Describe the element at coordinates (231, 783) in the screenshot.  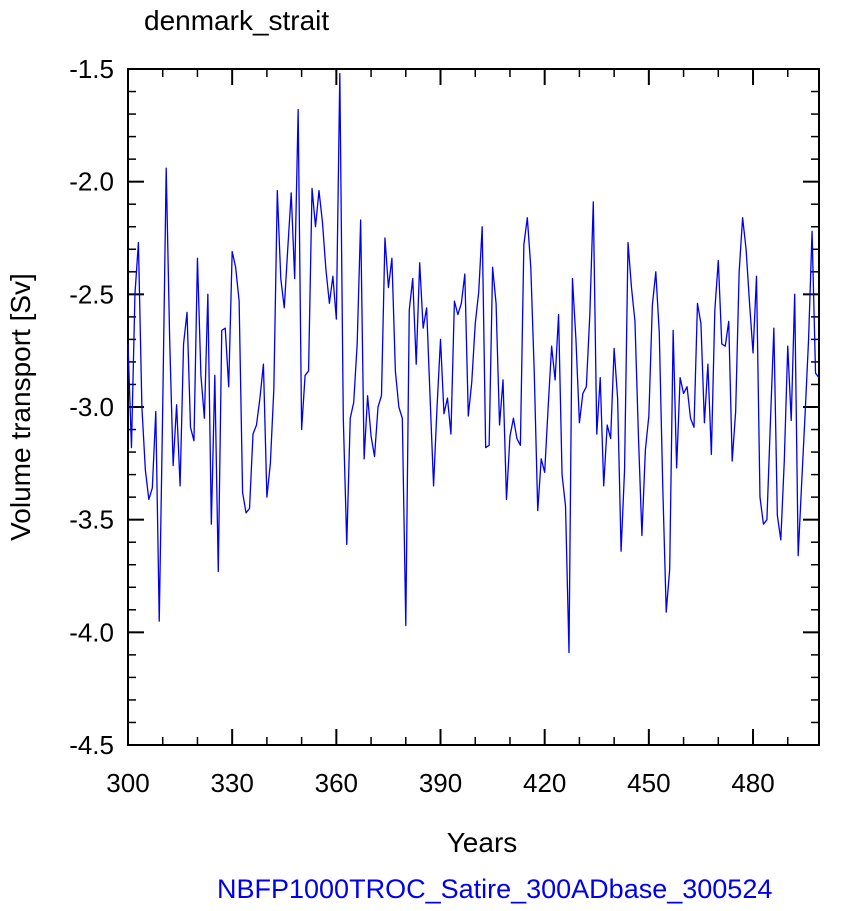
I see `x-tick-label: 330` at that location.